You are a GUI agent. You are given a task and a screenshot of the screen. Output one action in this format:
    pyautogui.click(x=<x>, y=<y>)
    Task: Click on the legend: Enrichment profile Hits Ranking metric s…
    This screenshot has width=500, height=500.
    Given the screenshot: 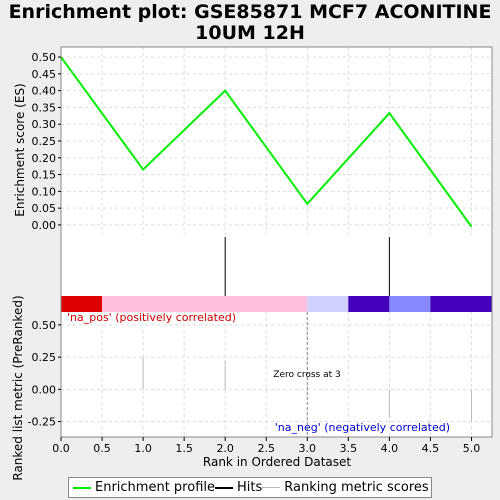 What is the action you would take?
    pyautogui.click(x=250, y=487)
    